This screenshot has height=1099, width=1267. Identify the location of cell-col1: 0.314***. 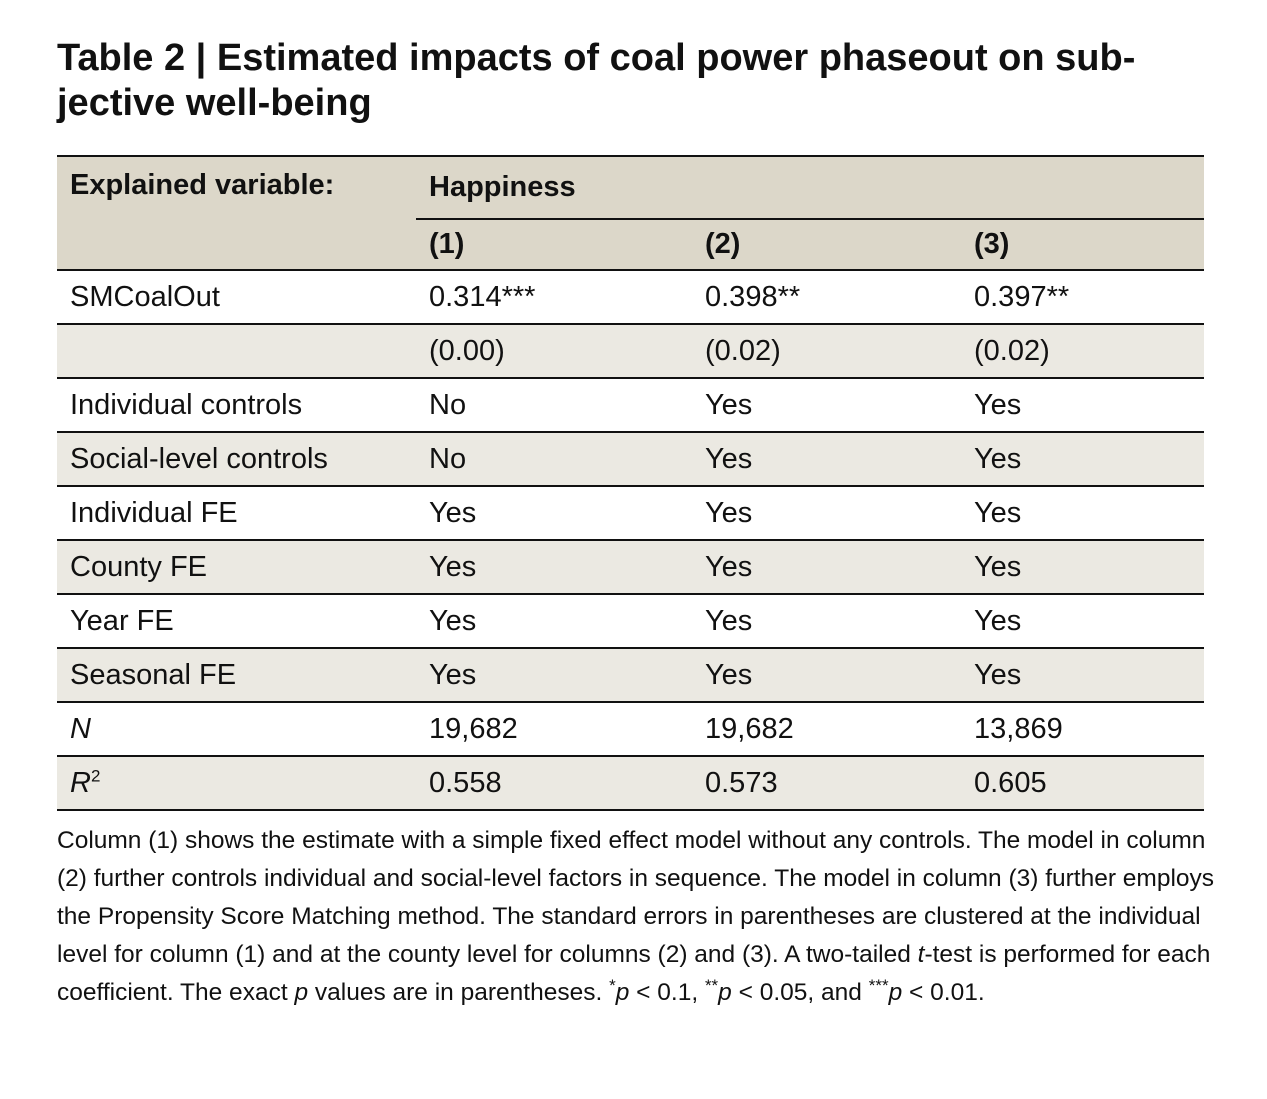
(554, 297).